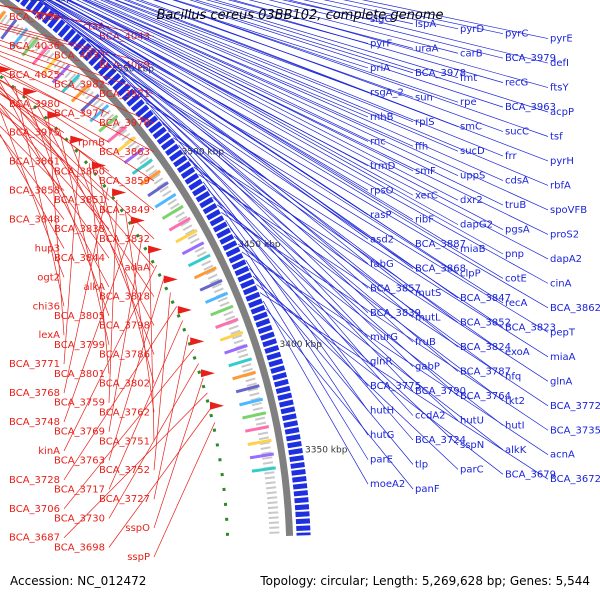  I want to click on forward-gene-label: proS2, so click(564, 234).